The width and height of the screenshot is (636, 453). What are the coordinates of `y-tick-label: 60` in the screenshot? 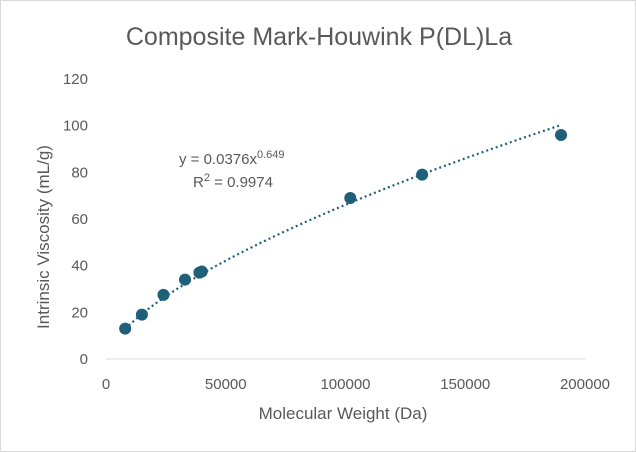 It's located at (79, 219).